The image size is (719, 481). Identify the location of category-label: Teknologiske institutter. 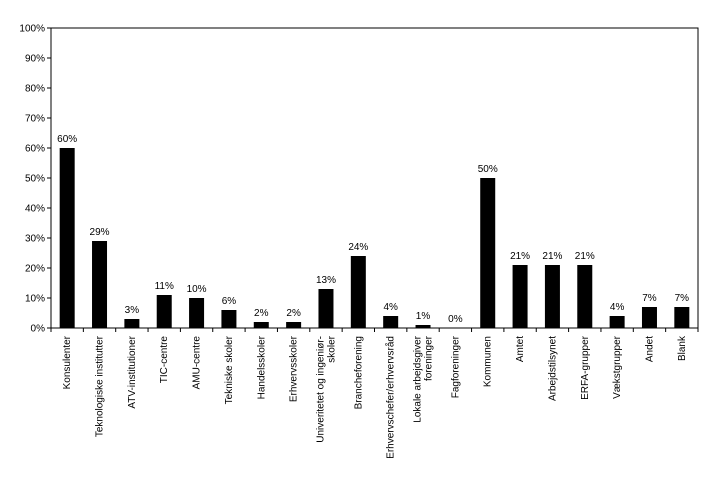
(100, 386).